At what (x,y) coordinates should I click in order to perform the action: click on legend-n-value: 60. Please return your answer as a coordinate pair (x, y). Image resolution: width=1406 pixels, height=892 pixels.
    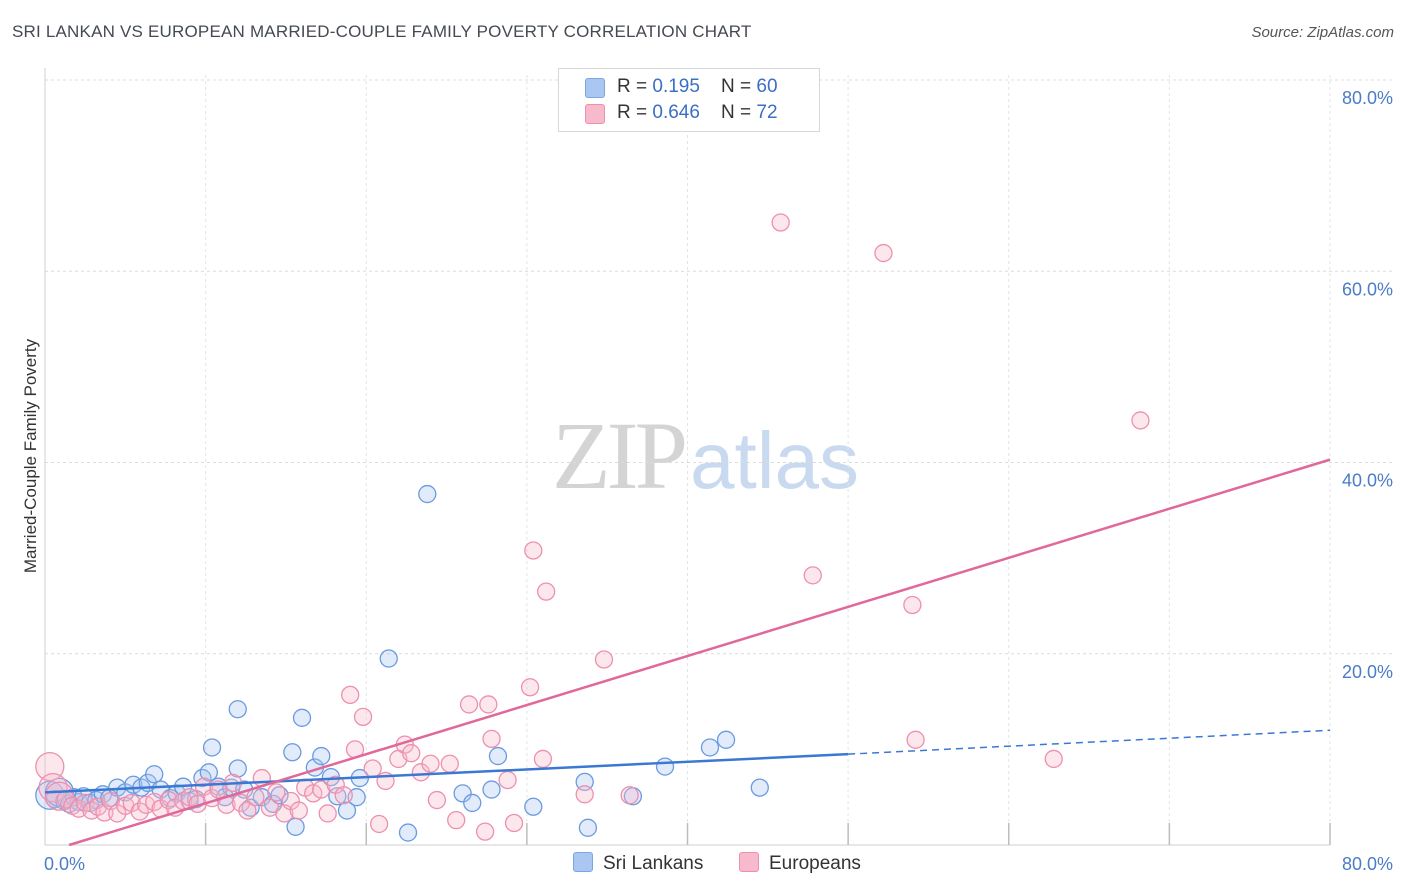
    Looking at the image, I should click on (767, 86).